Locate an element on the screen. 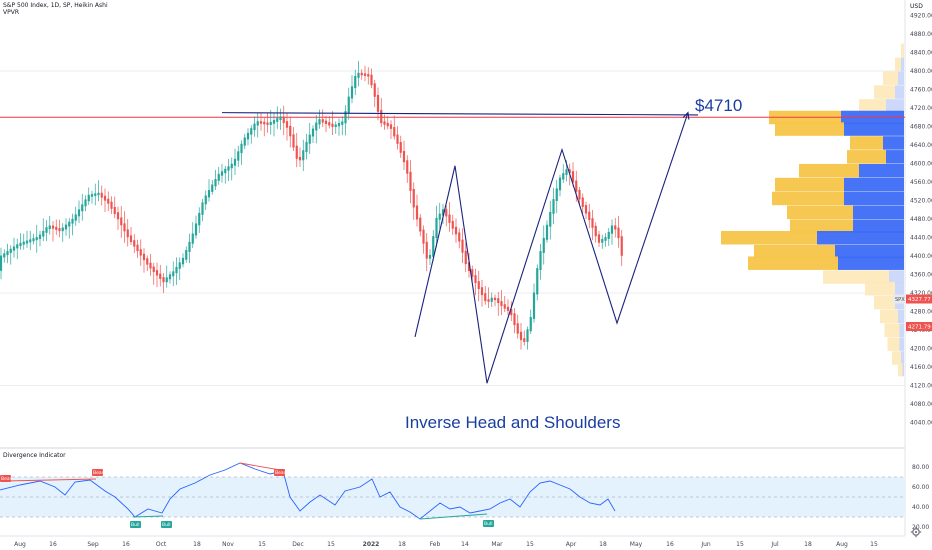 Image resolution: width=932 pixels, height=550 pixels. bull-label-2: Bull is located at coordinates (166, 525).